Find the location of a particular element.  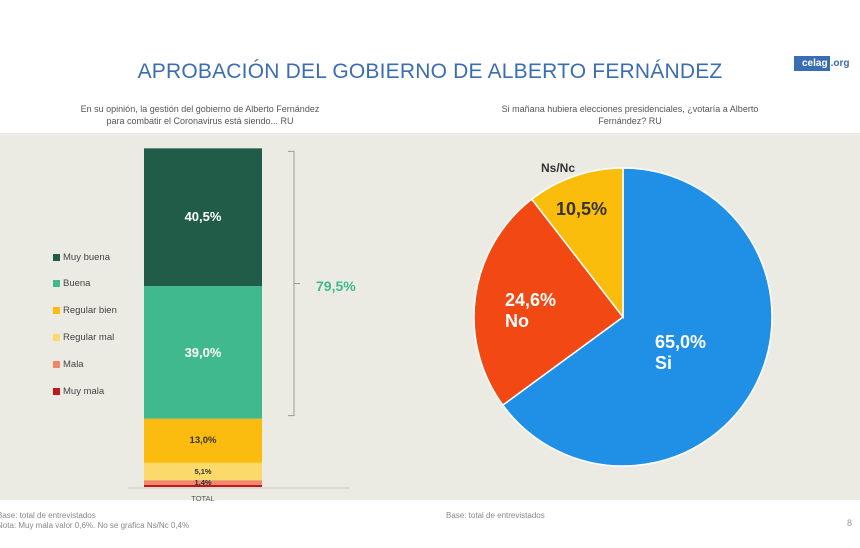

bar-segment-muy-buena is located at coordinates (203, 217).